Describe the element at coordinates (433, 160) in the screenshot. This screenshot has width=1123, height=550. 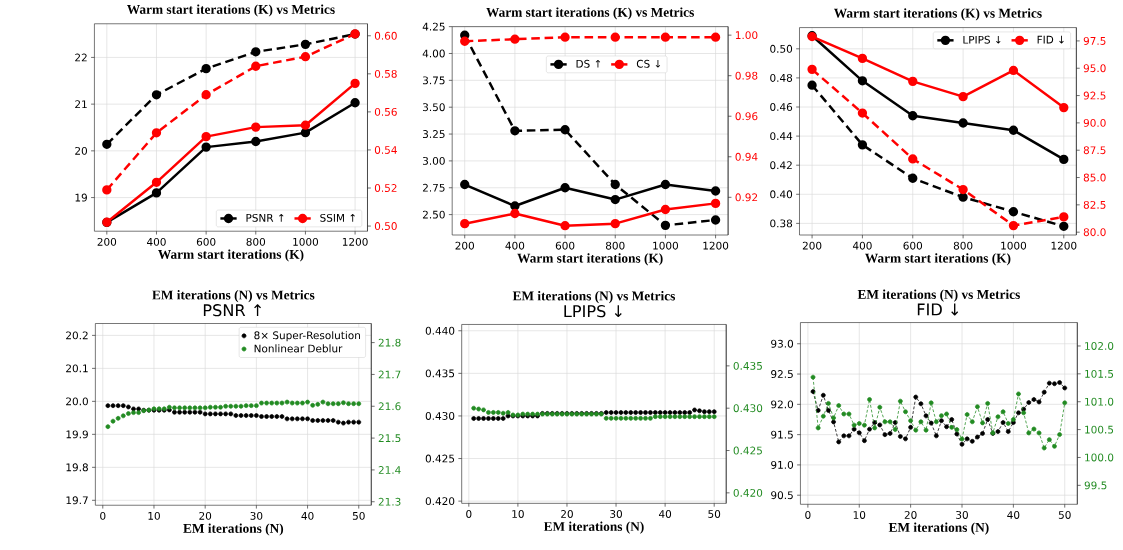
I see `y-tick-label: 3.00` at that location.